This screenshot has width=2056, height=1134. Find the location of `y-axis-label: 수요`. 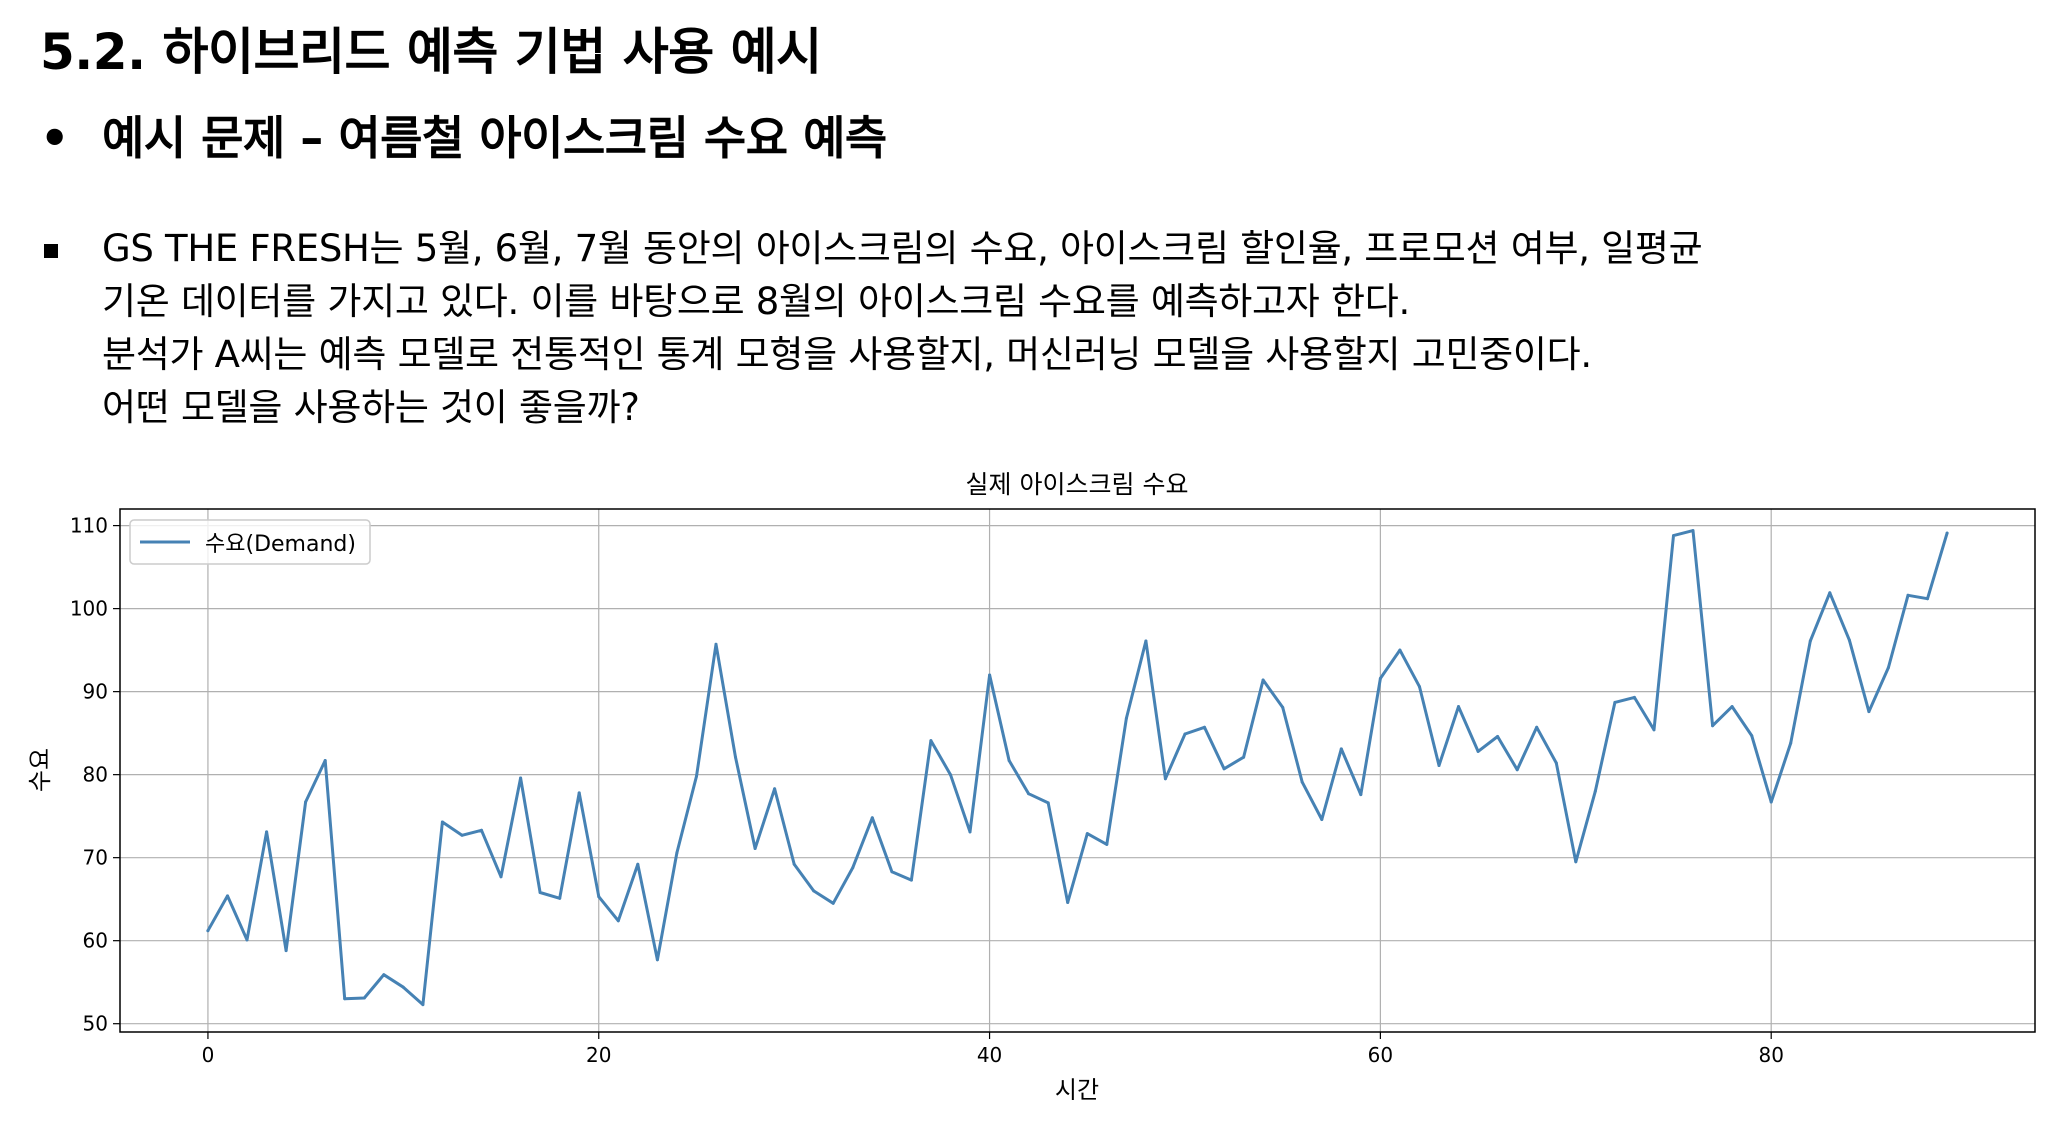

y-axis-label: 수요 is located at coordinates (40, 770).